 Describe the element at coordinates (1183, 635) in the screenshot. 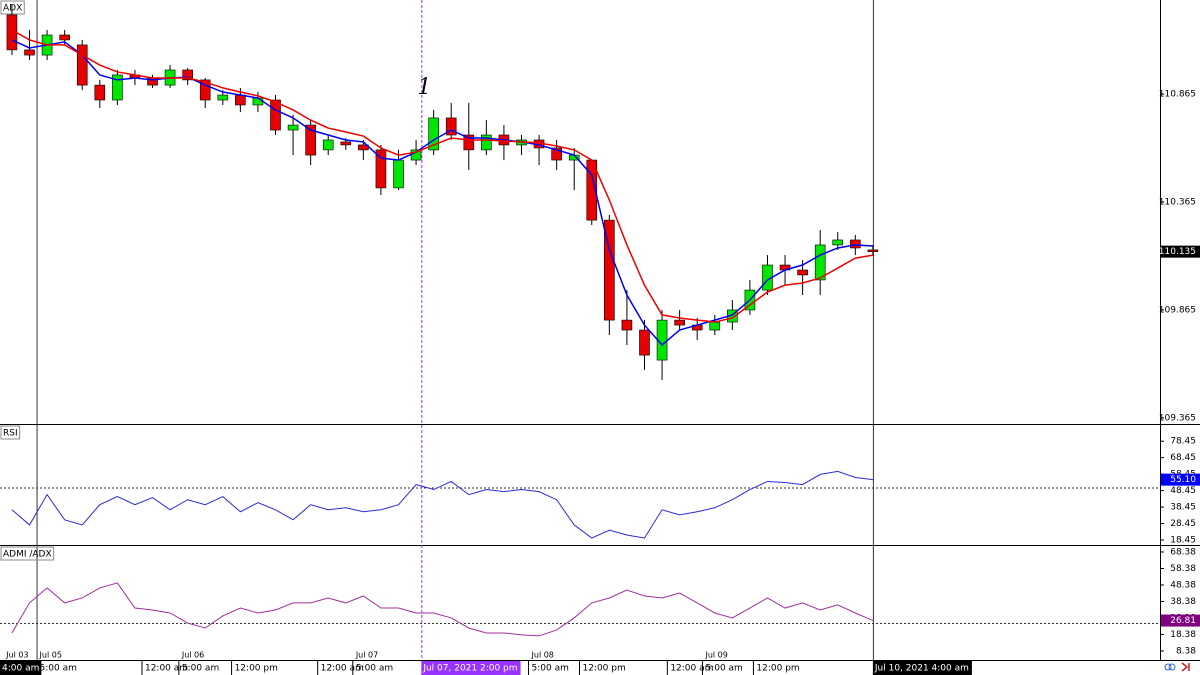

I see `y-tick-label: 18.38` at that location.